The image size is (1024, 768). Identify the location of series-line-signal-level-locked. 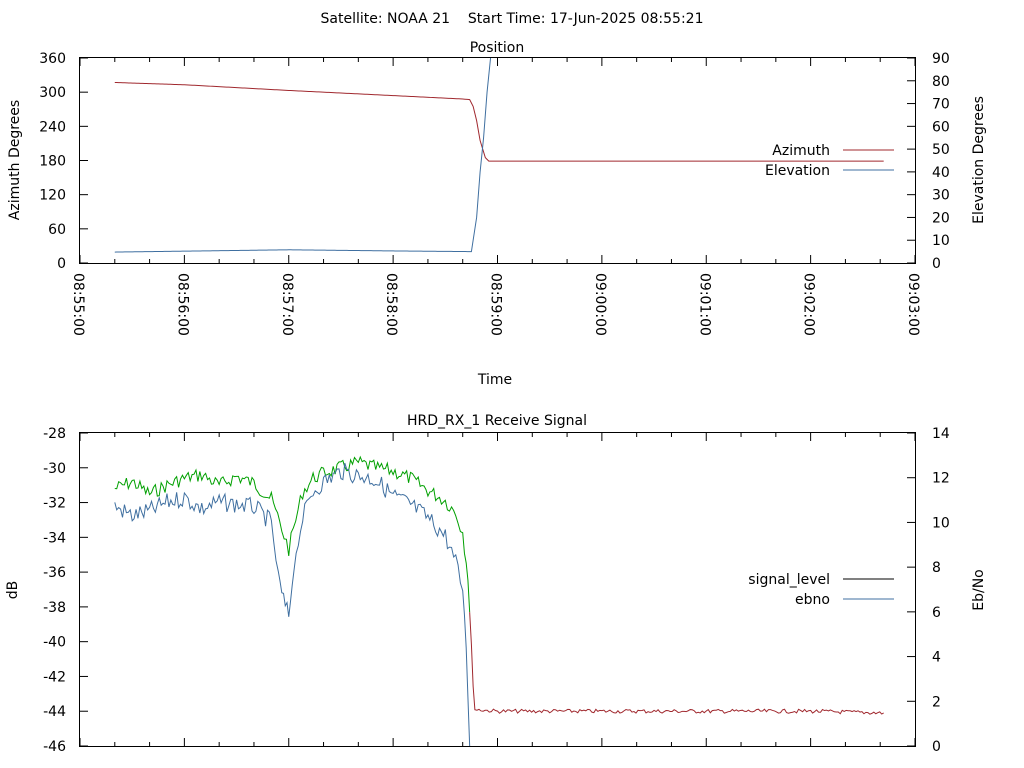
(292, 534).